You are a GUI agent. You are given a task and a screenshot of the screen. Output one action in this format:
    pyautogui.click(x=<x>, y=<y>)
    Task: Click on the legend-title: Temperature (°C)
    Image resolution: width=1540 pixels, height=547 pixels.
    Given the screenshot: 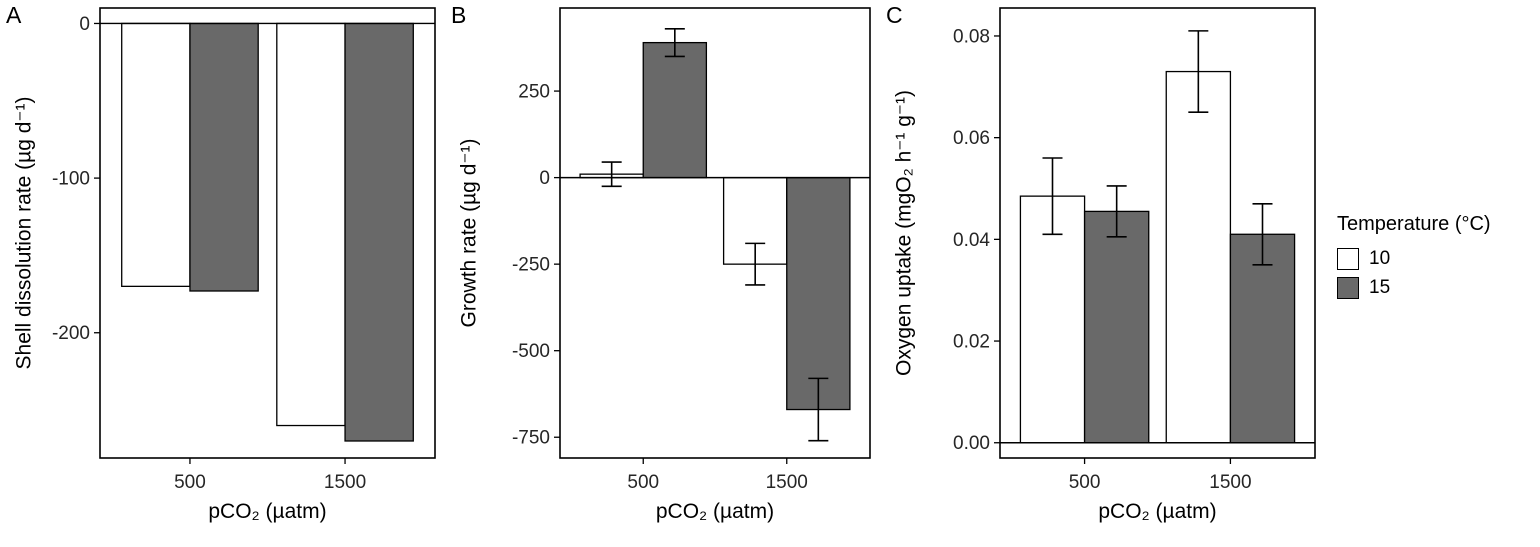 What is the action you would take?
    pyautogui.click(x=1414, y=224)
    